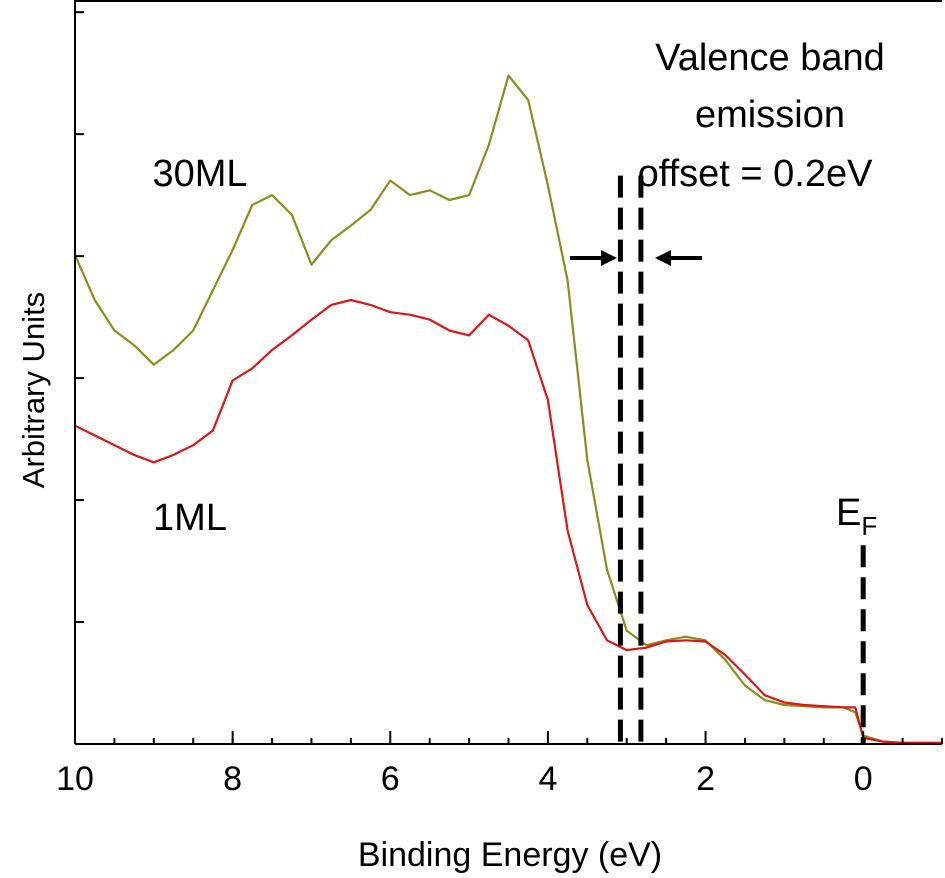 The image size is (945, 878). I want to click on x-tick-label: 2, so click(705, 779).